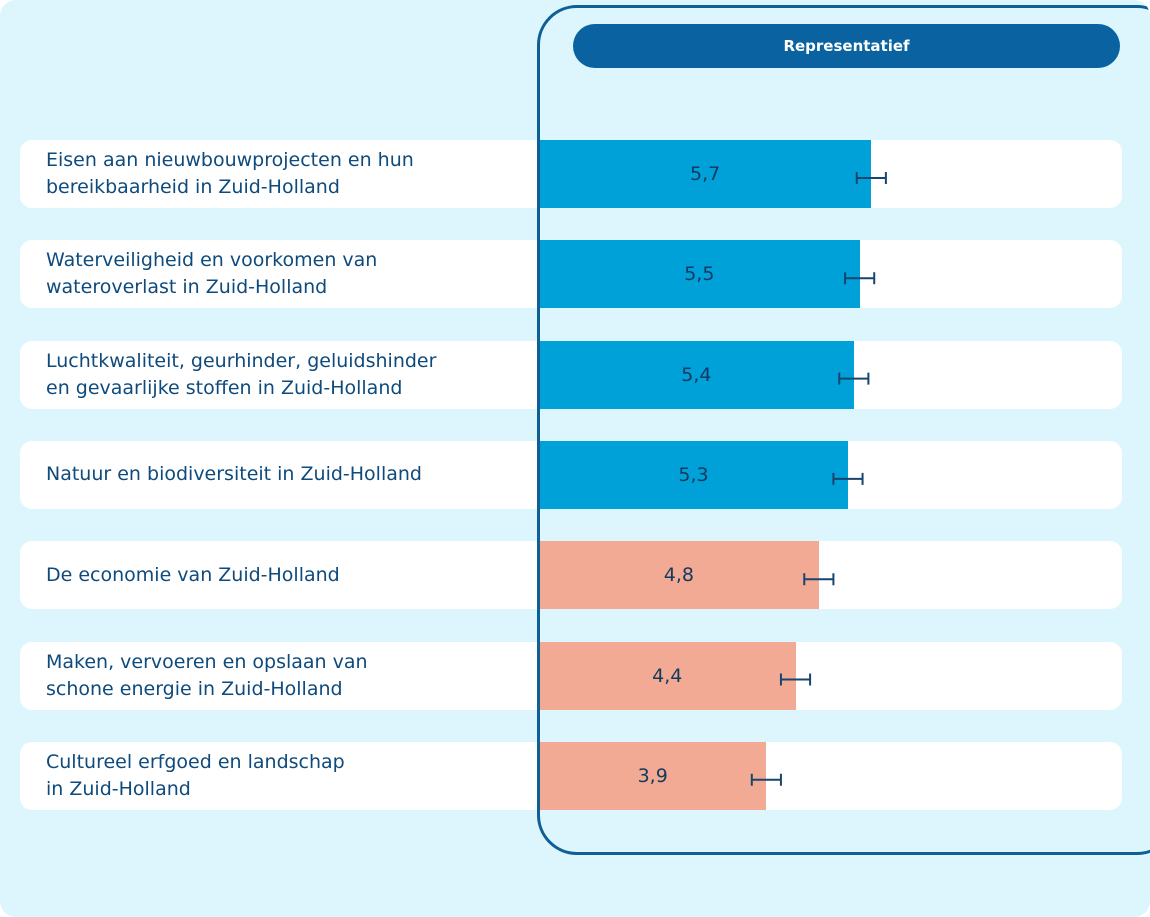 The image size is (1150, 917). I want to click on value-label: 5,5, so click(699, 274).